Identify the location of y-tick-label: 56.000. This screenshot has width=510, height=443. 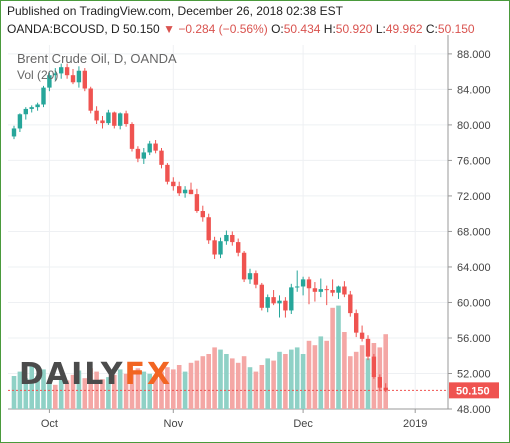
(474, 339).